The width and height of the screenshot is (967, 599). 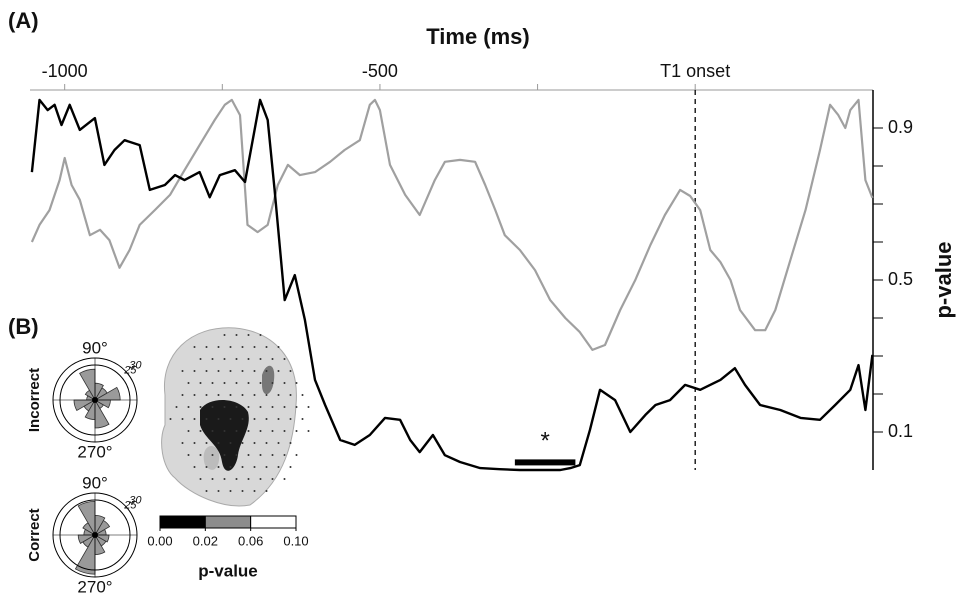 What do you see at coordinates (478, 36) in the screenshot?
I see `x-axis-label: Time (ms)` at bounding box center [478, 36].